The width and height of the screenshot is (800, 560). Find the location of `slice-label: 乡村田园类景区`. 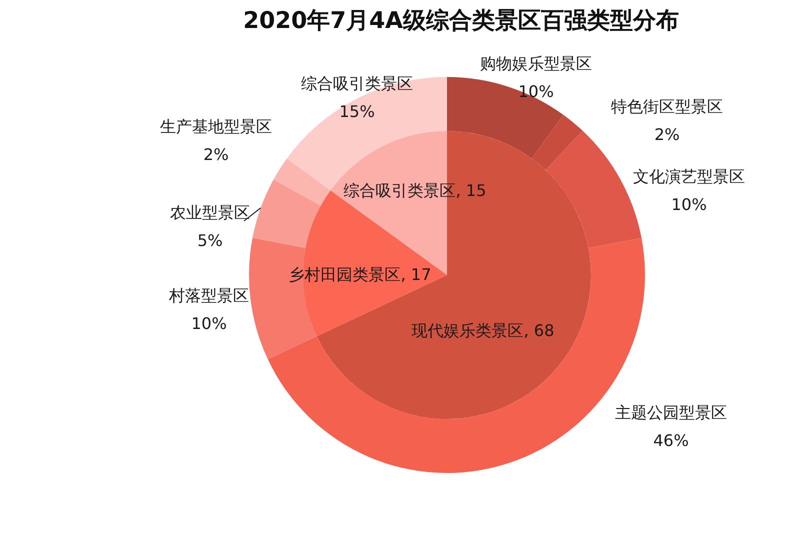

slice-label: 乡村田园类景区 is located at coordinates (344, 274).